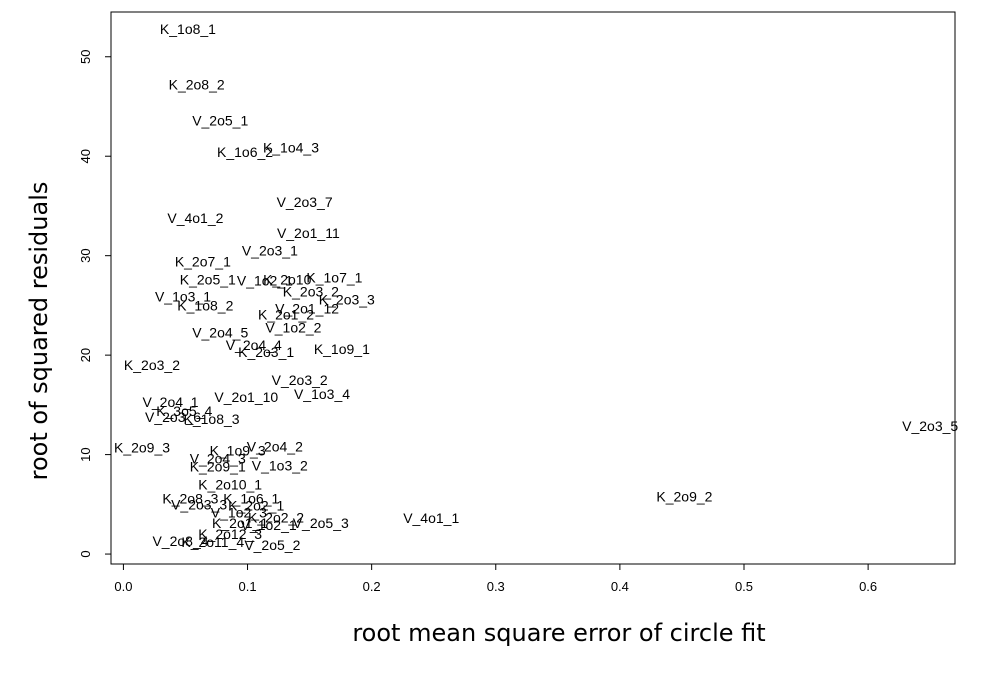  I want to click on y-tick: 0, so click(94, 554).